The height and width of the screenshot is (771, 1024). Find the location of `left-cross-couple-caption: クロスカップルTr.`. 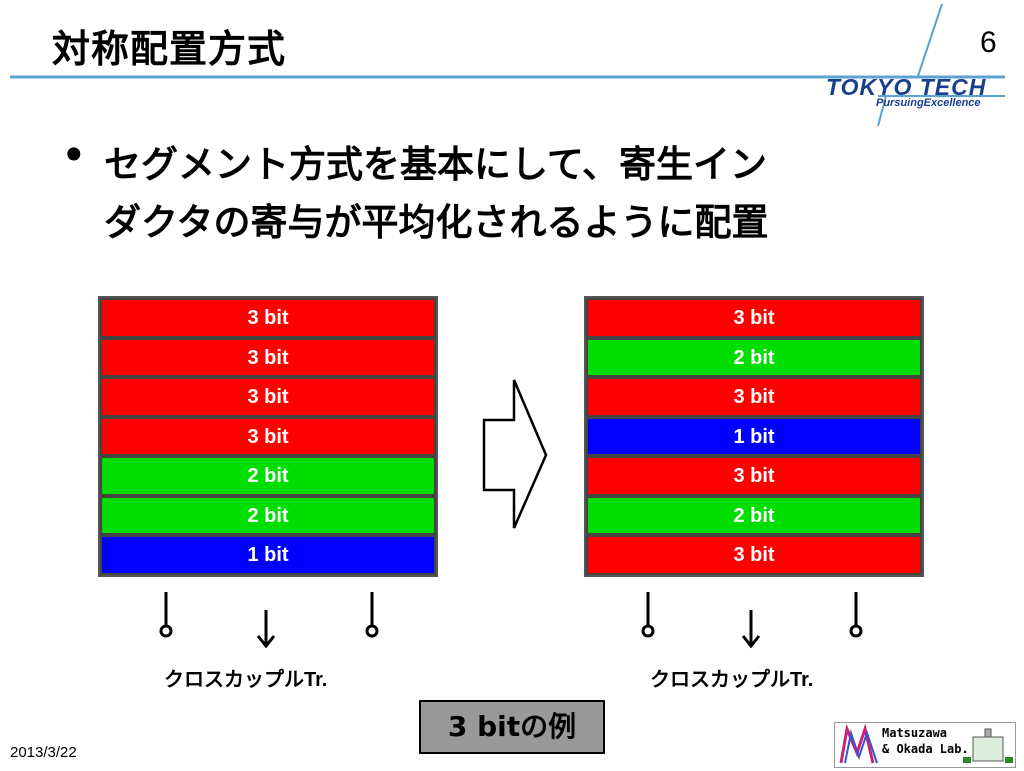

left-cross-couple-caption: クロスカップルTr. is located at coordinates (246, 680).